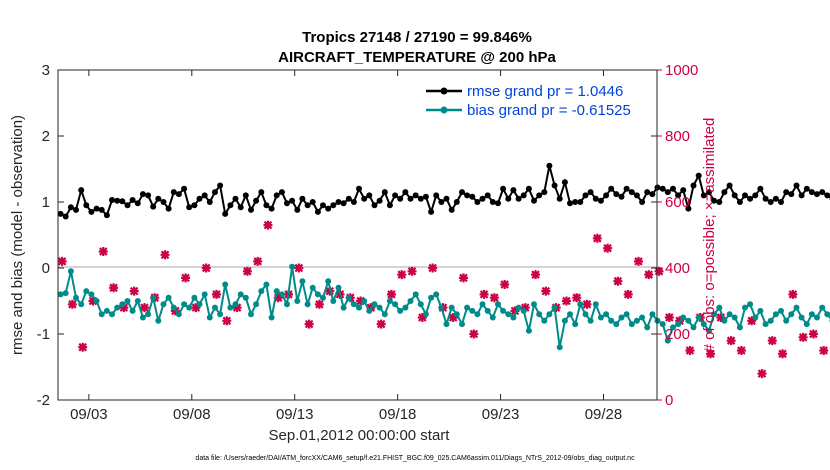 This screenshot has width=830, height=470. Describe the element at coordinates (398, 414) in the screenshot. I see `x-tick-label: 09/18` at that location.